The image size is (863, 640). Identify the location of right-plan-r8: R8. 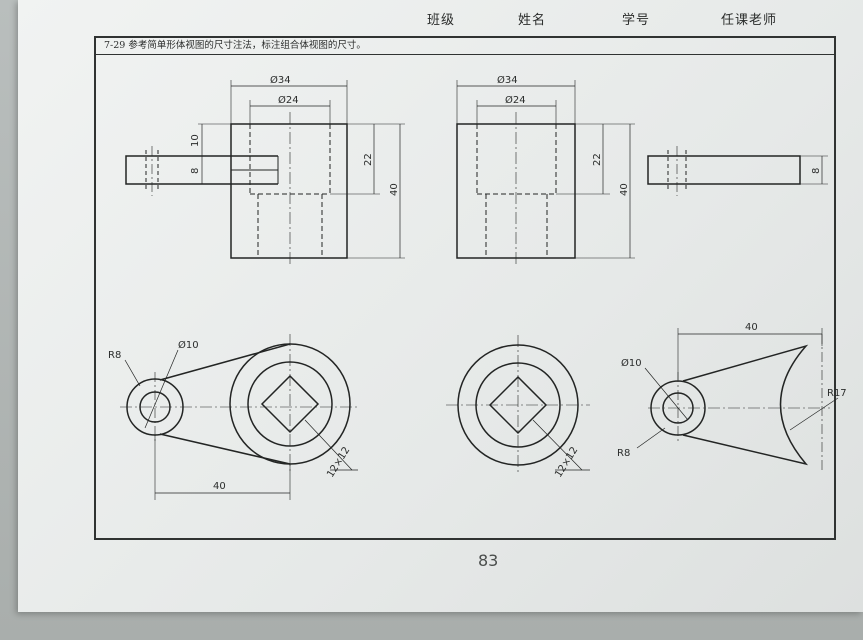
(623, 453).